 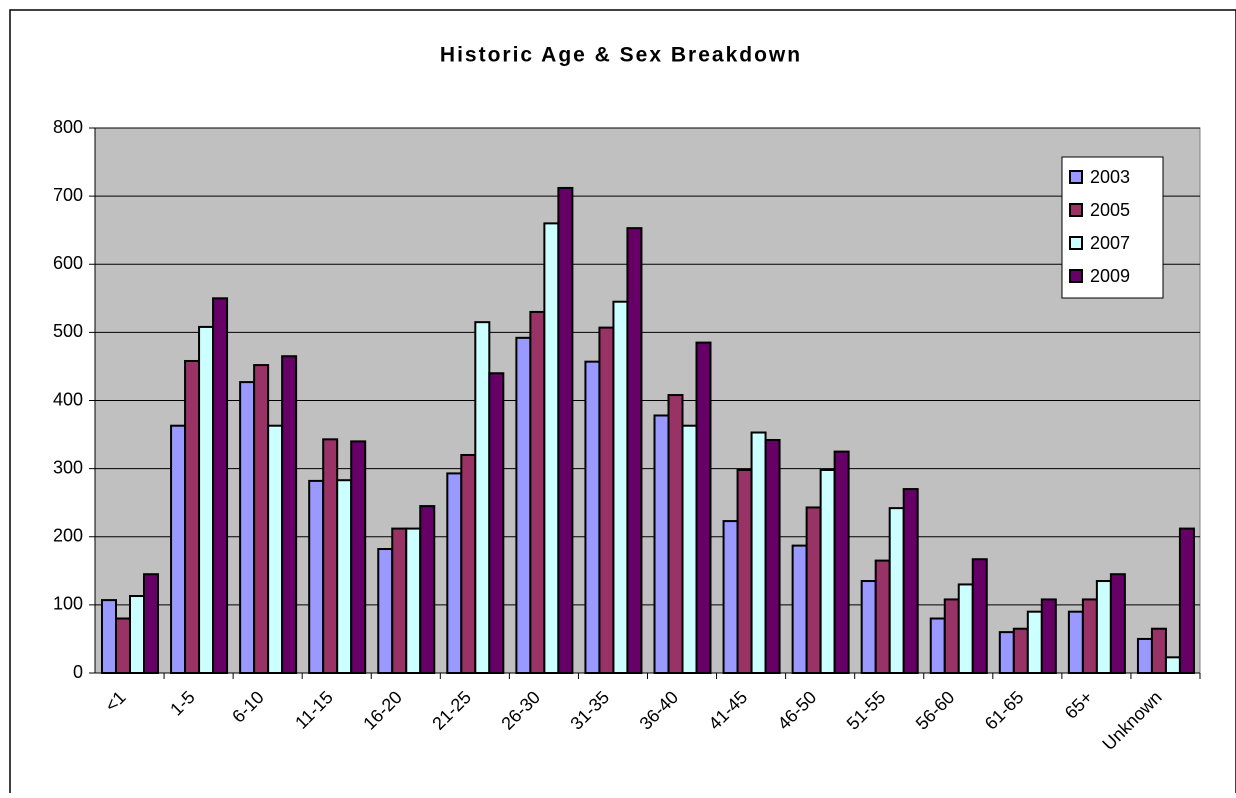 I want to click on legend-label: 2009, so click(x=1110, y=276).